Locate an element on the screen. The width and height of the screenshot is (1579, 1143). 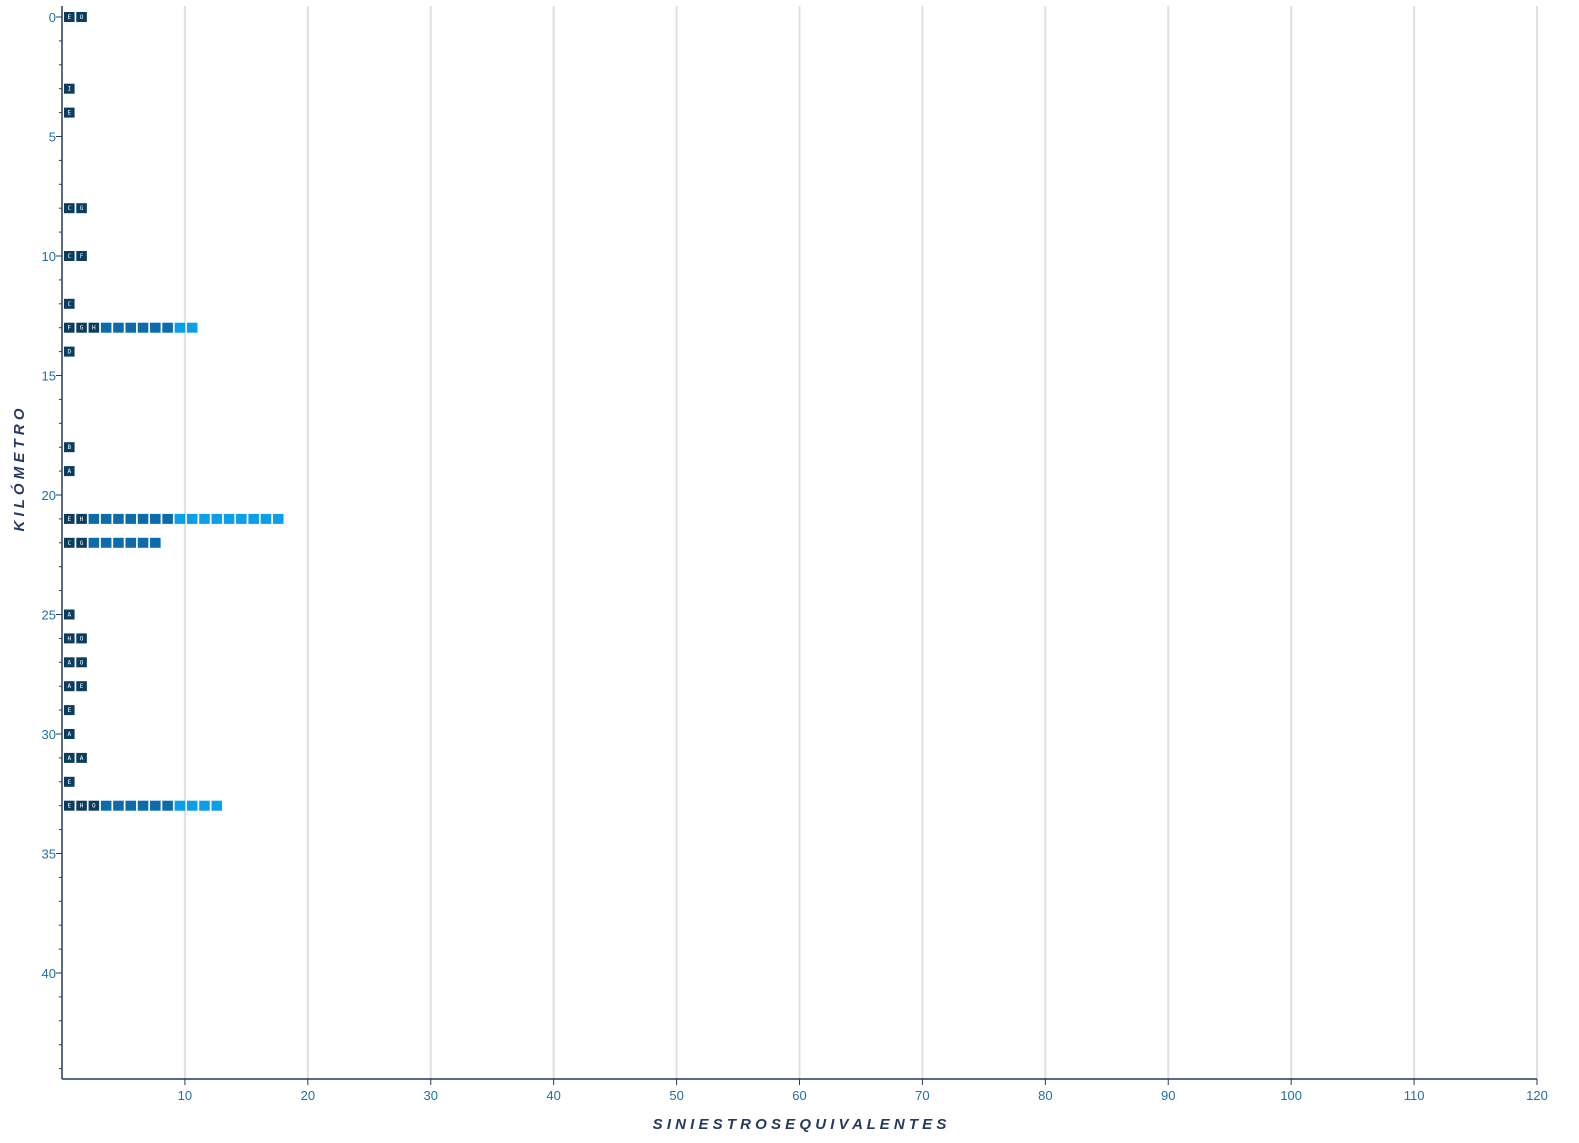
x-tick-label: 30 is located at coordinates (431, 1095).